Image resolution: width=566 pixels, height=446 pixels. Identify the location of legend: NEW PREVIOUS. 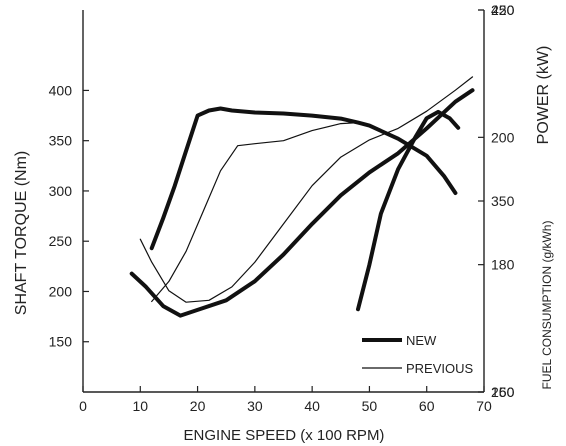
(418, 354).